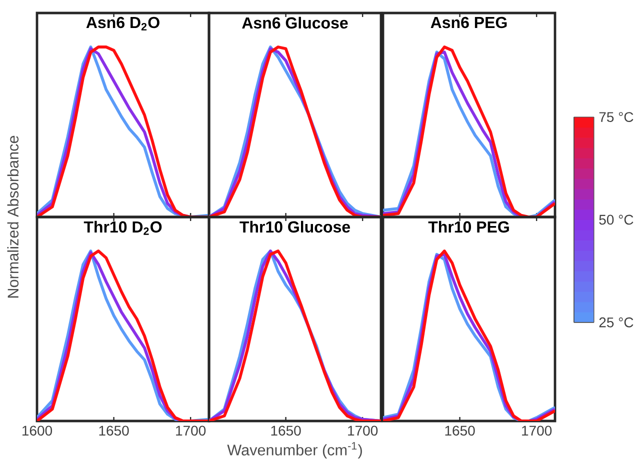 The image size is (641, 476). What do you see at coordinates (295, 226) in the screenshot?
I see `chart-title: Thr10 Glucose` at bounding box center [295, 226].